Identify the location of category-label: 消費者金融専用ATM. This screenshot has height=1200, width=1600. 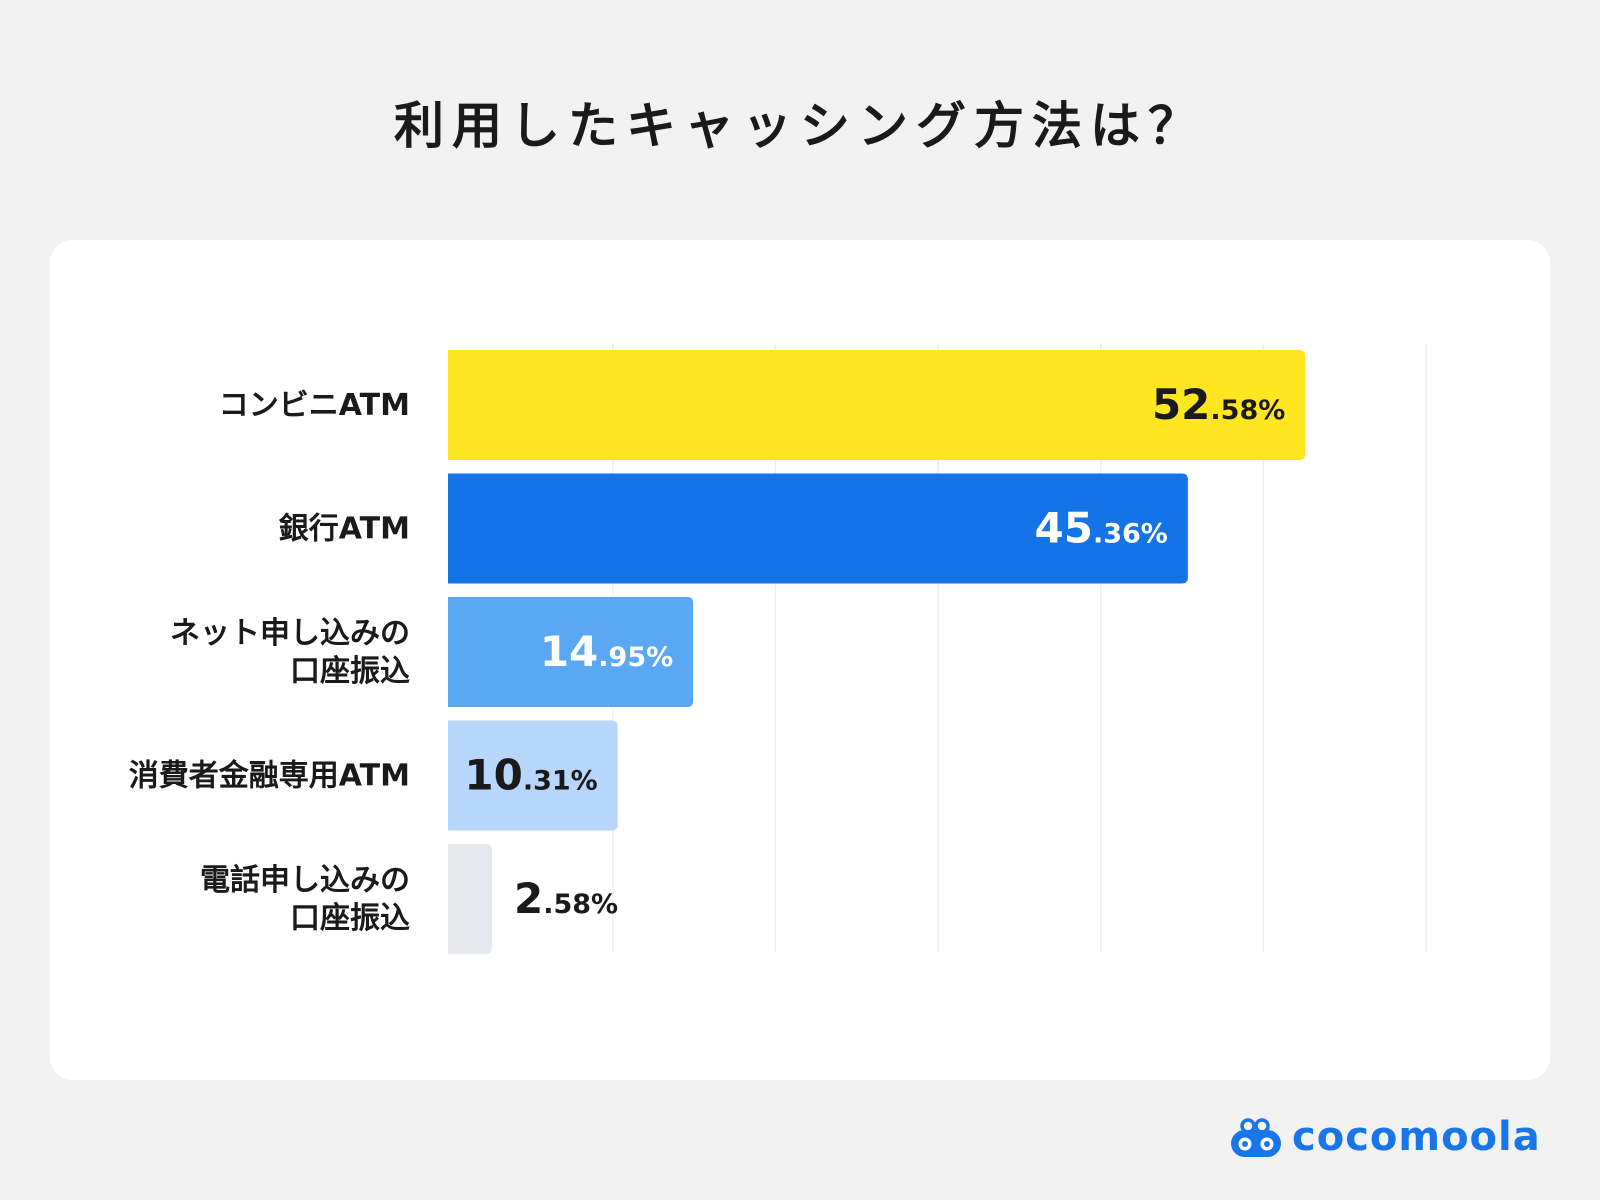
(269, 776).